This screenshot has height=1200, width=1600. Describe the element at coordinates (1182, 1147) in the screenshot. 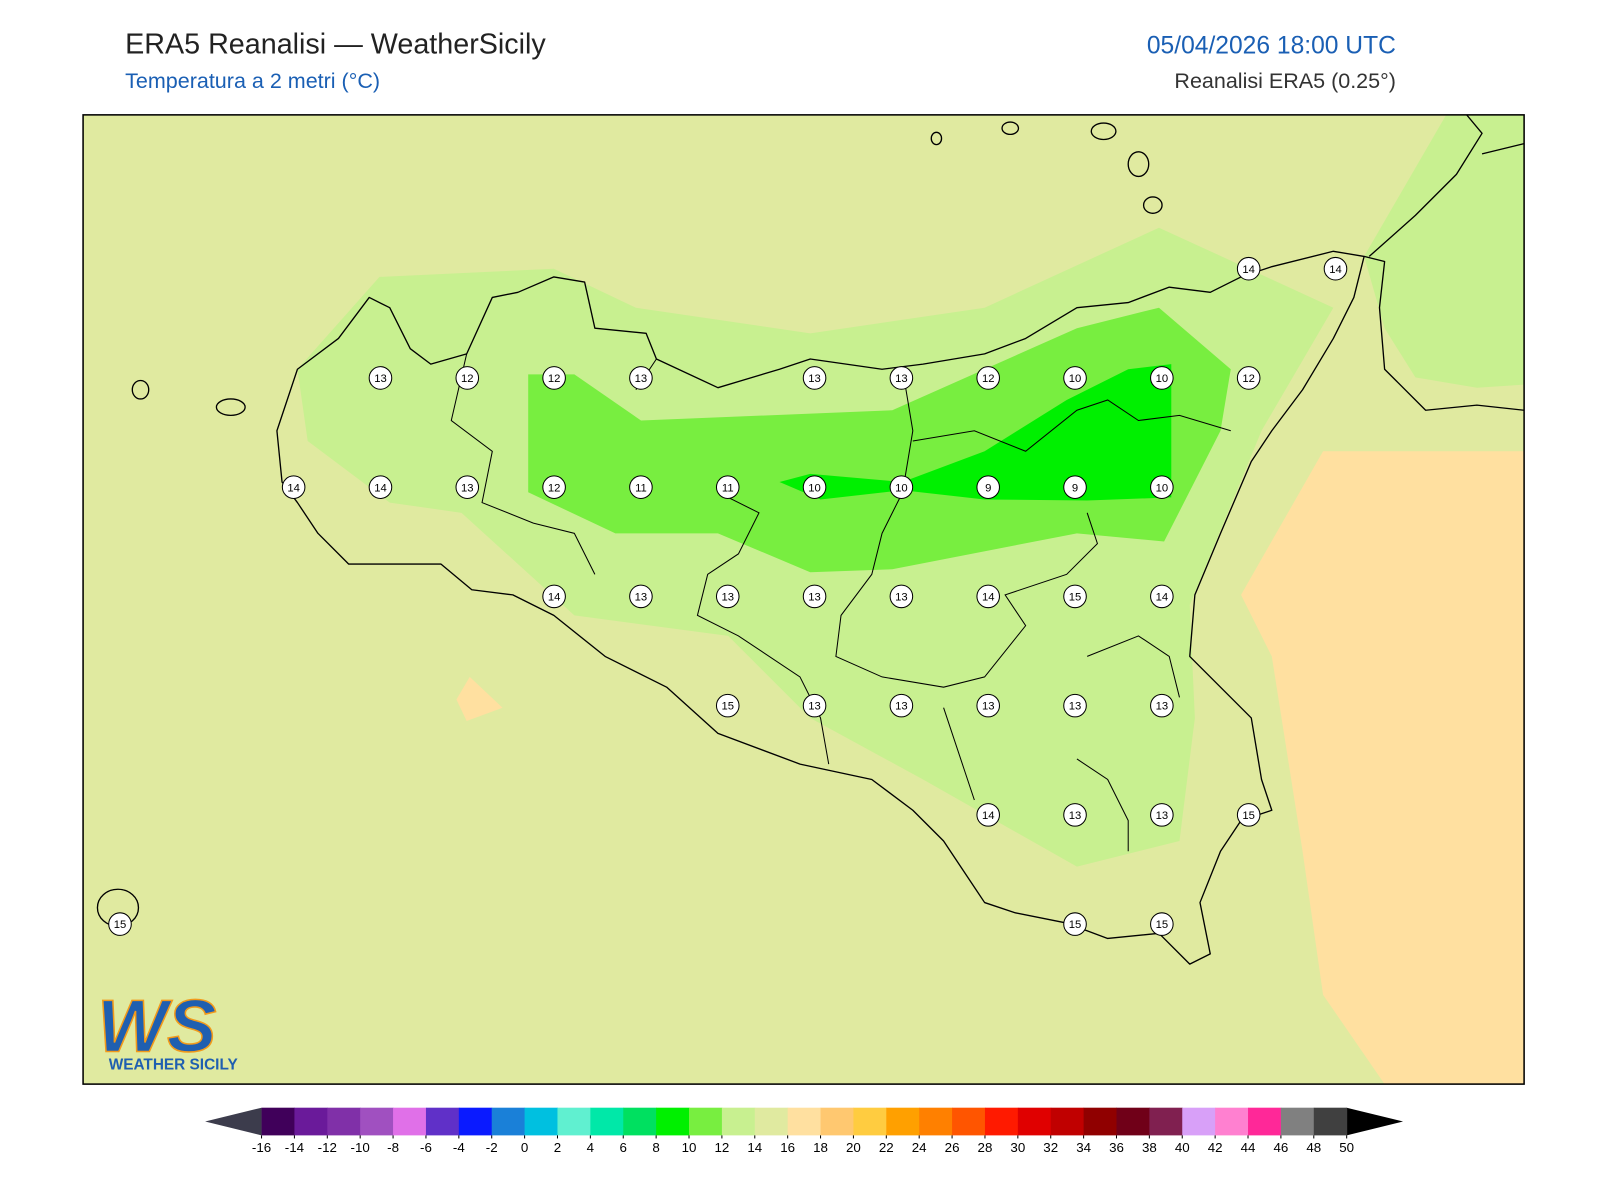

I see `colorbar-tick-label: 40` at that location.